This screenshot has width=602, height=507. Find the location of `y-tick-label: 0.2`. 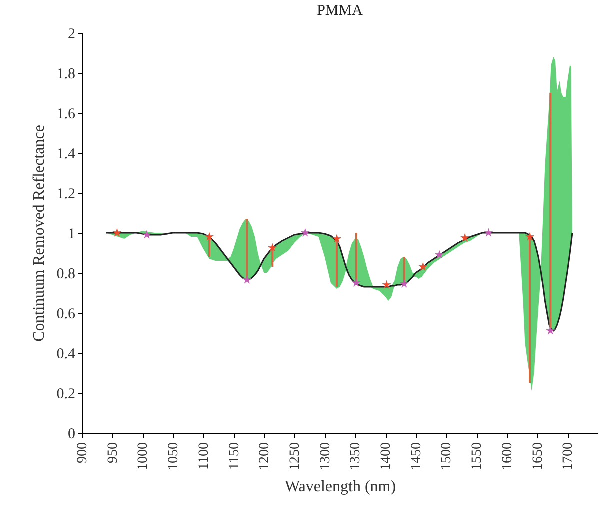

y-tick-label: 0.2 is located at coordinates (66, 394).